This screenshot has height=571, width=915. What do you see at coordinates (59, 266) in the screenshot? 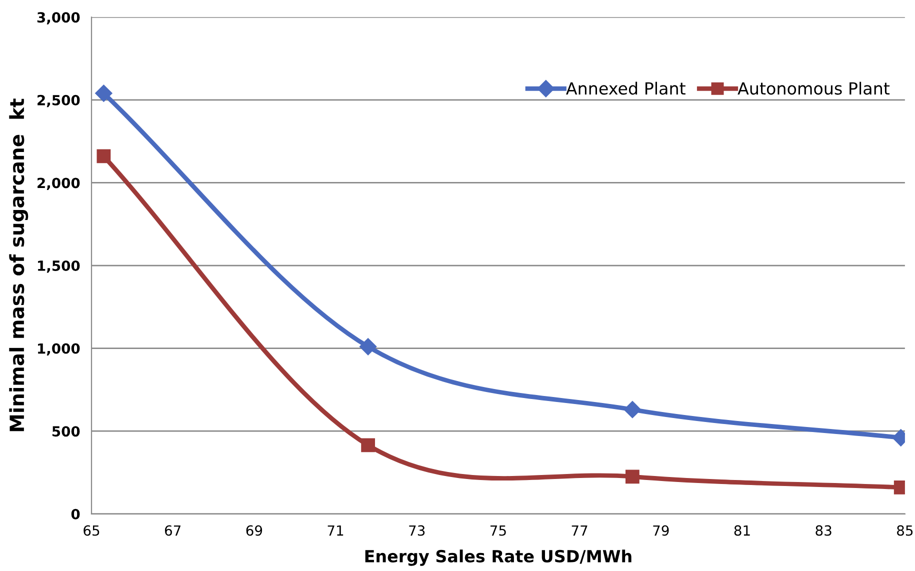
I see `y-tick-label: 1,500` at bounding box center [59, 266].